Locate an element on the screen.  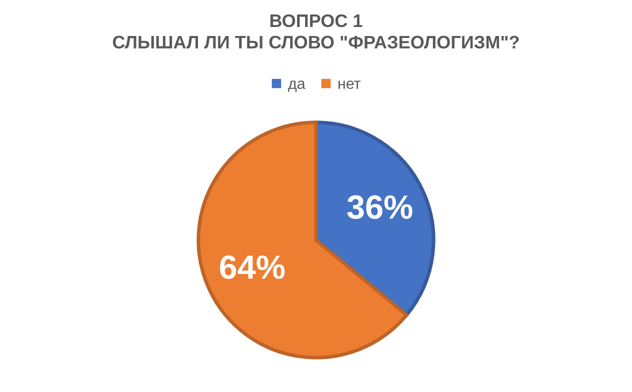
legend-label: да is located at coordinates (297, 86).